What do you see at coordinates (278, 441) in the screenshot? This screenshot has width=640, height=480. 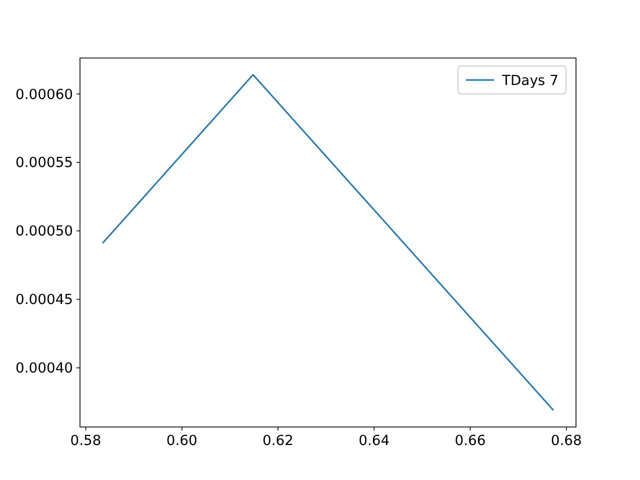 I see `x-tick-label: 0.62` at bounding box center [278, 441].